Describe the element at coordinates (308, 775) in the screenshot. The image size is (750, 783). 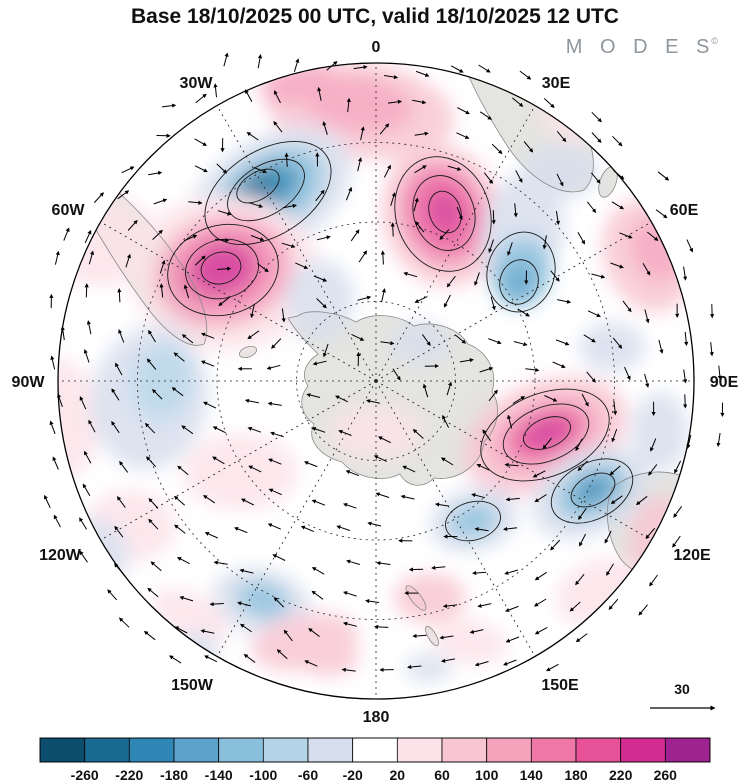
I see `colorbar-tick: -60` at that location.